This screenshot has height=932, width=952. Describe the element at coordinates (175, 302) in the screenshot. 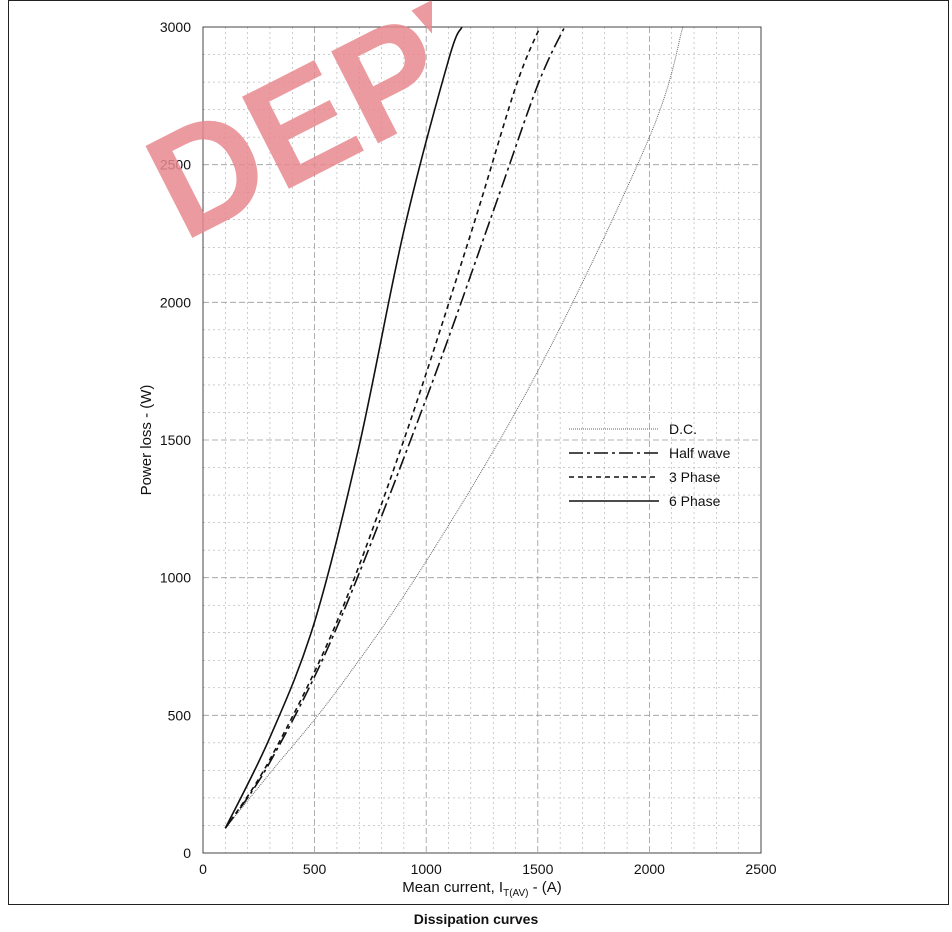

I see `y-tick-label: 2000` at that location.